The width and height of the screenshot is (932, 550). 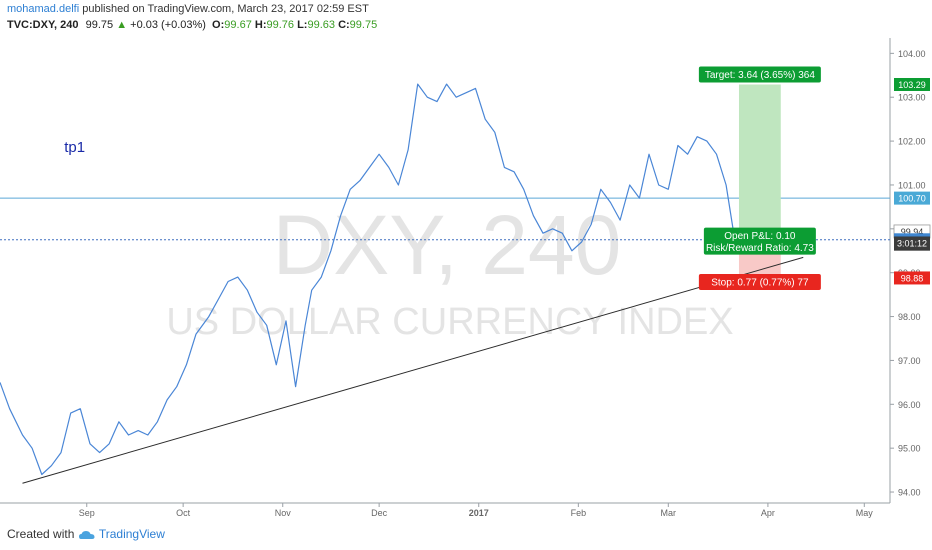 What do you see at coordinates (669, 513) in the screenshot?
I see `x-tick-label: Mar` at bounding box center [669, 513].